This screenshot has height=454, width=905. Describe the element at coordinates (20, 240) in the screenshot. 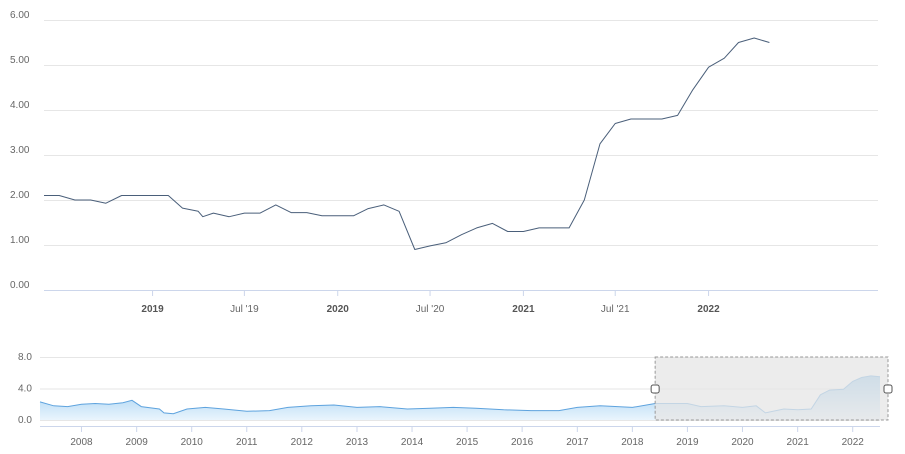

I see `main-y-tick-label: 1.00` at that location.